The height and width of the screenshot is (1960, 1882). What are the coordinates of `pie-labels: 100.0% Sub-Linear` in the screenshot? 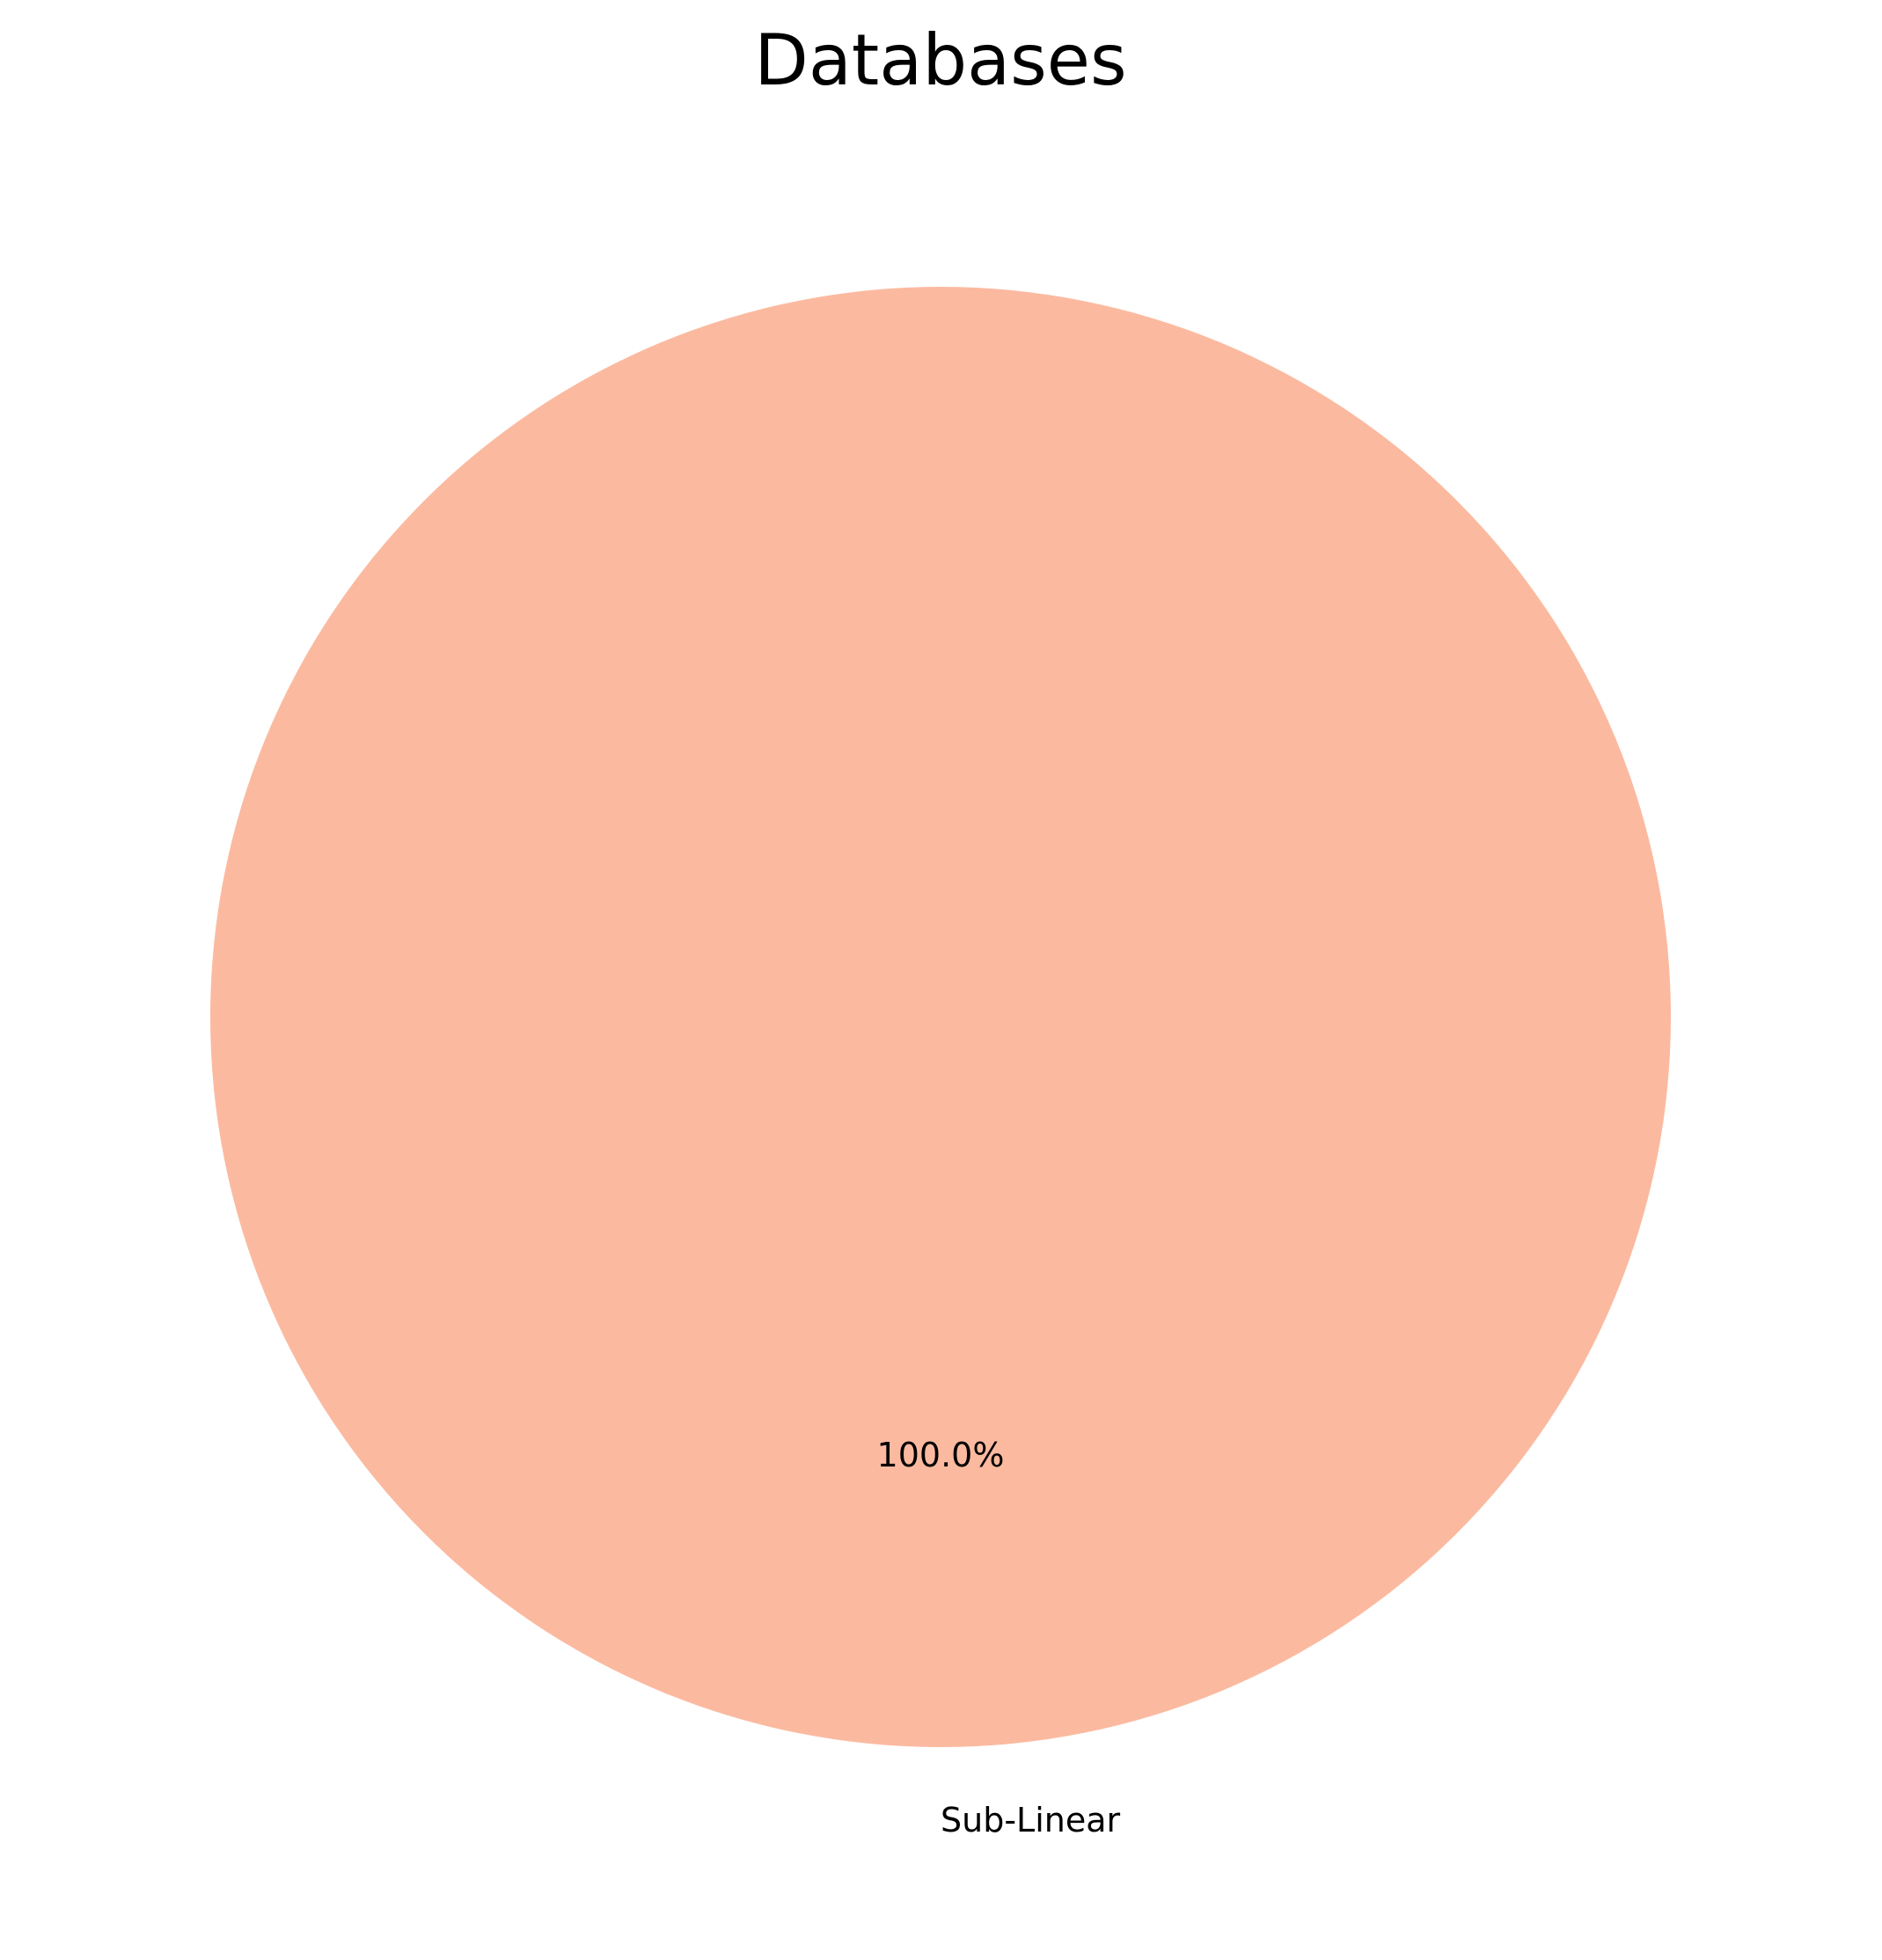 It's located at (999, 1638).